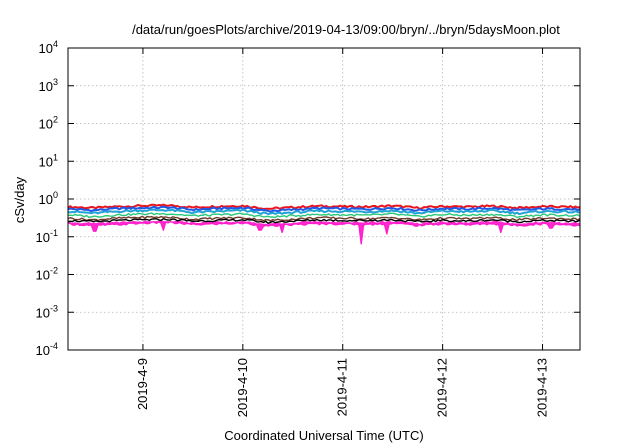  I want to click on magenta-fill, so click(324, 232).